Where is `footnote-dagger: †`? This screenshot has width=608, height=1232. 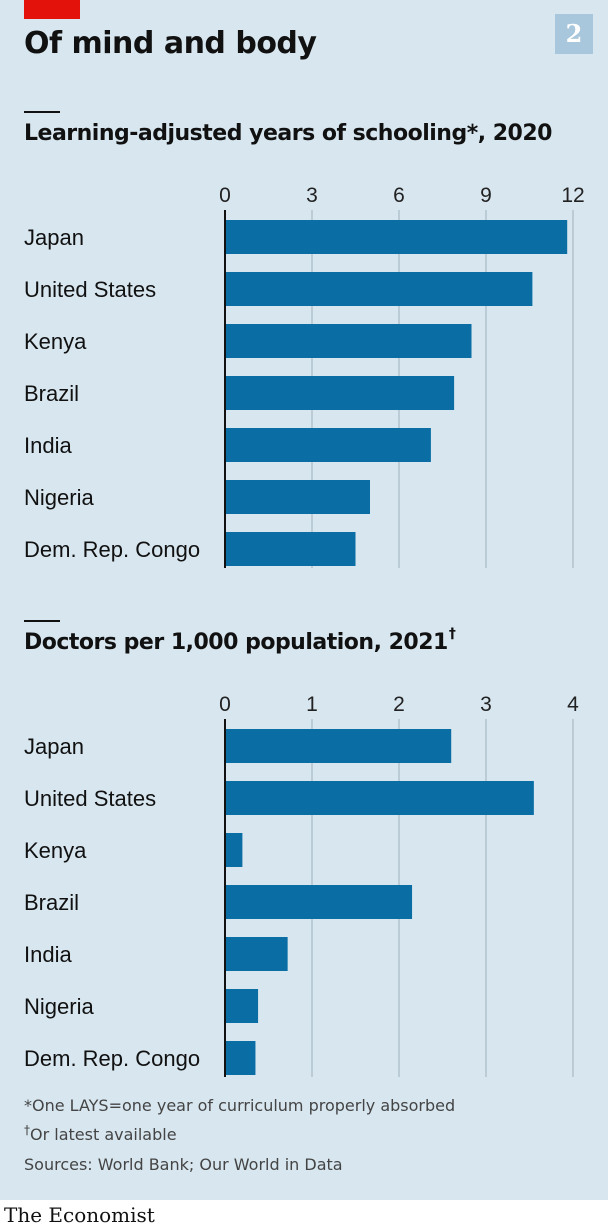
footnote-dagger: † is located at coordinates (27, 1130).